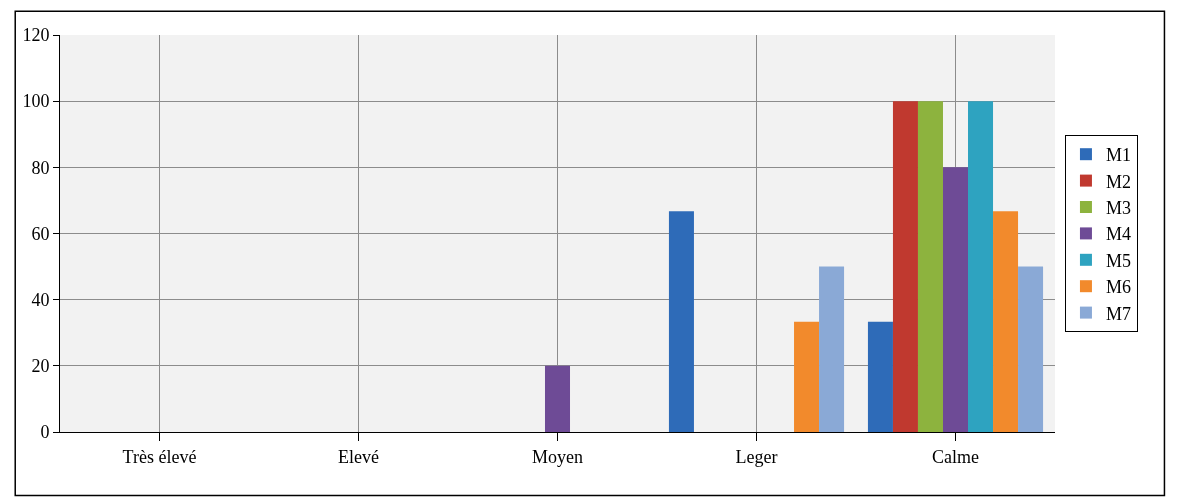  Describe the element at coordinates (40, 233) in the screenshot. I see `y-tick-label: 60` at that location.